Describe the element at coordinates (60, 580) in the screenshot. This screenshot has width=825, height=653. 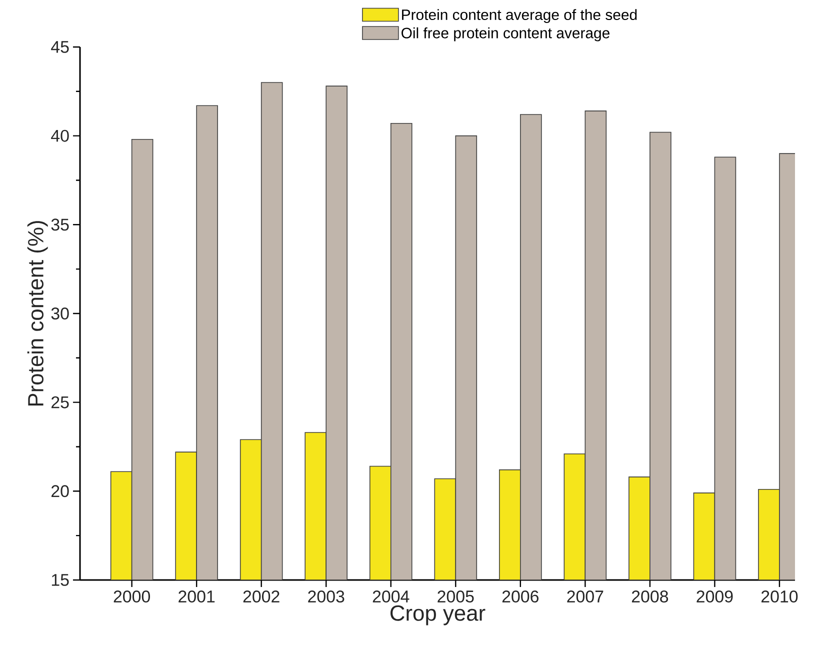
I see `y-tick-label: 15` at that location.